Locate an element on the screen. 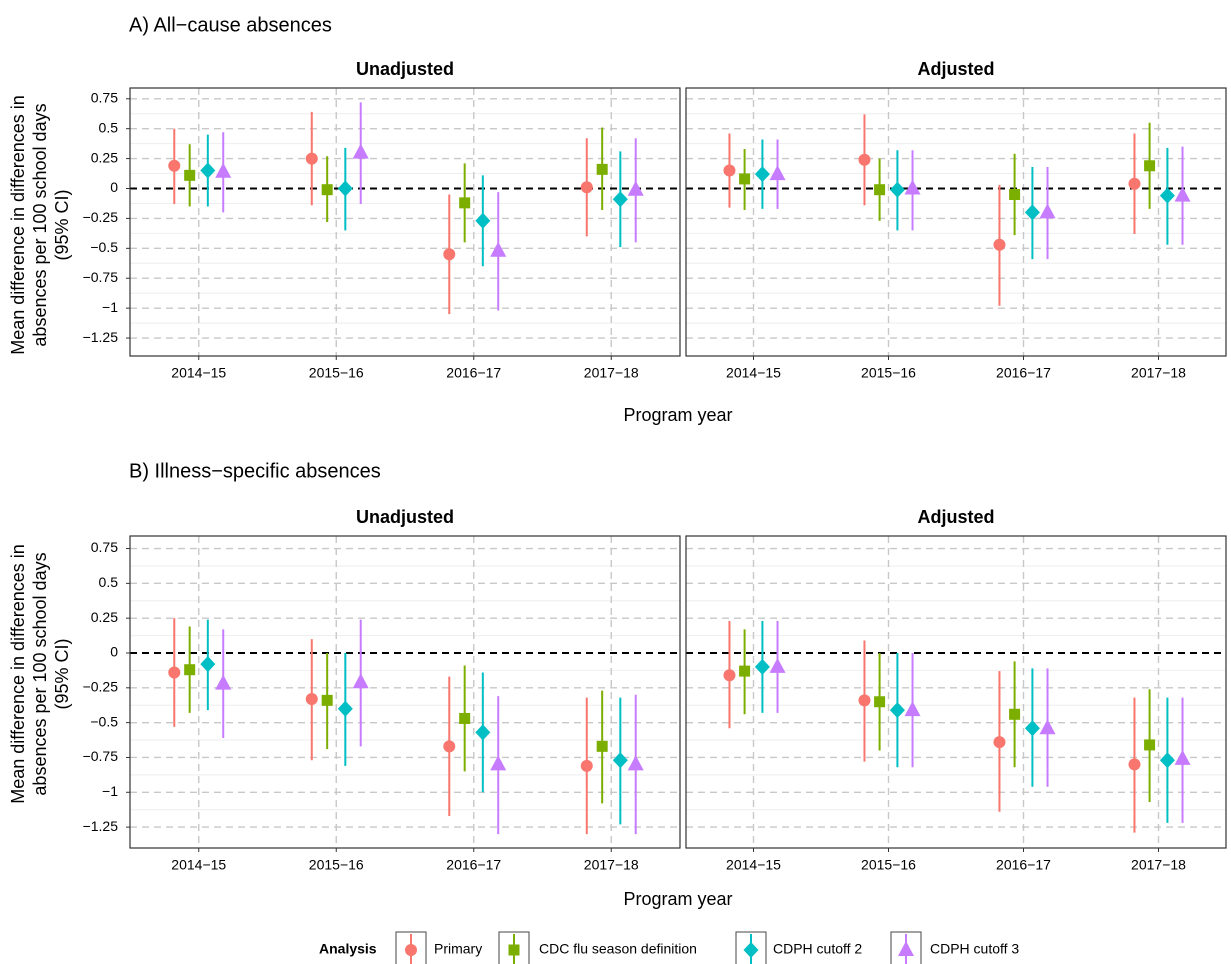 This screenshot has height=964, width=1231. y-axis-label-line: absences per 100 school days is located at coordinates (40, 673).